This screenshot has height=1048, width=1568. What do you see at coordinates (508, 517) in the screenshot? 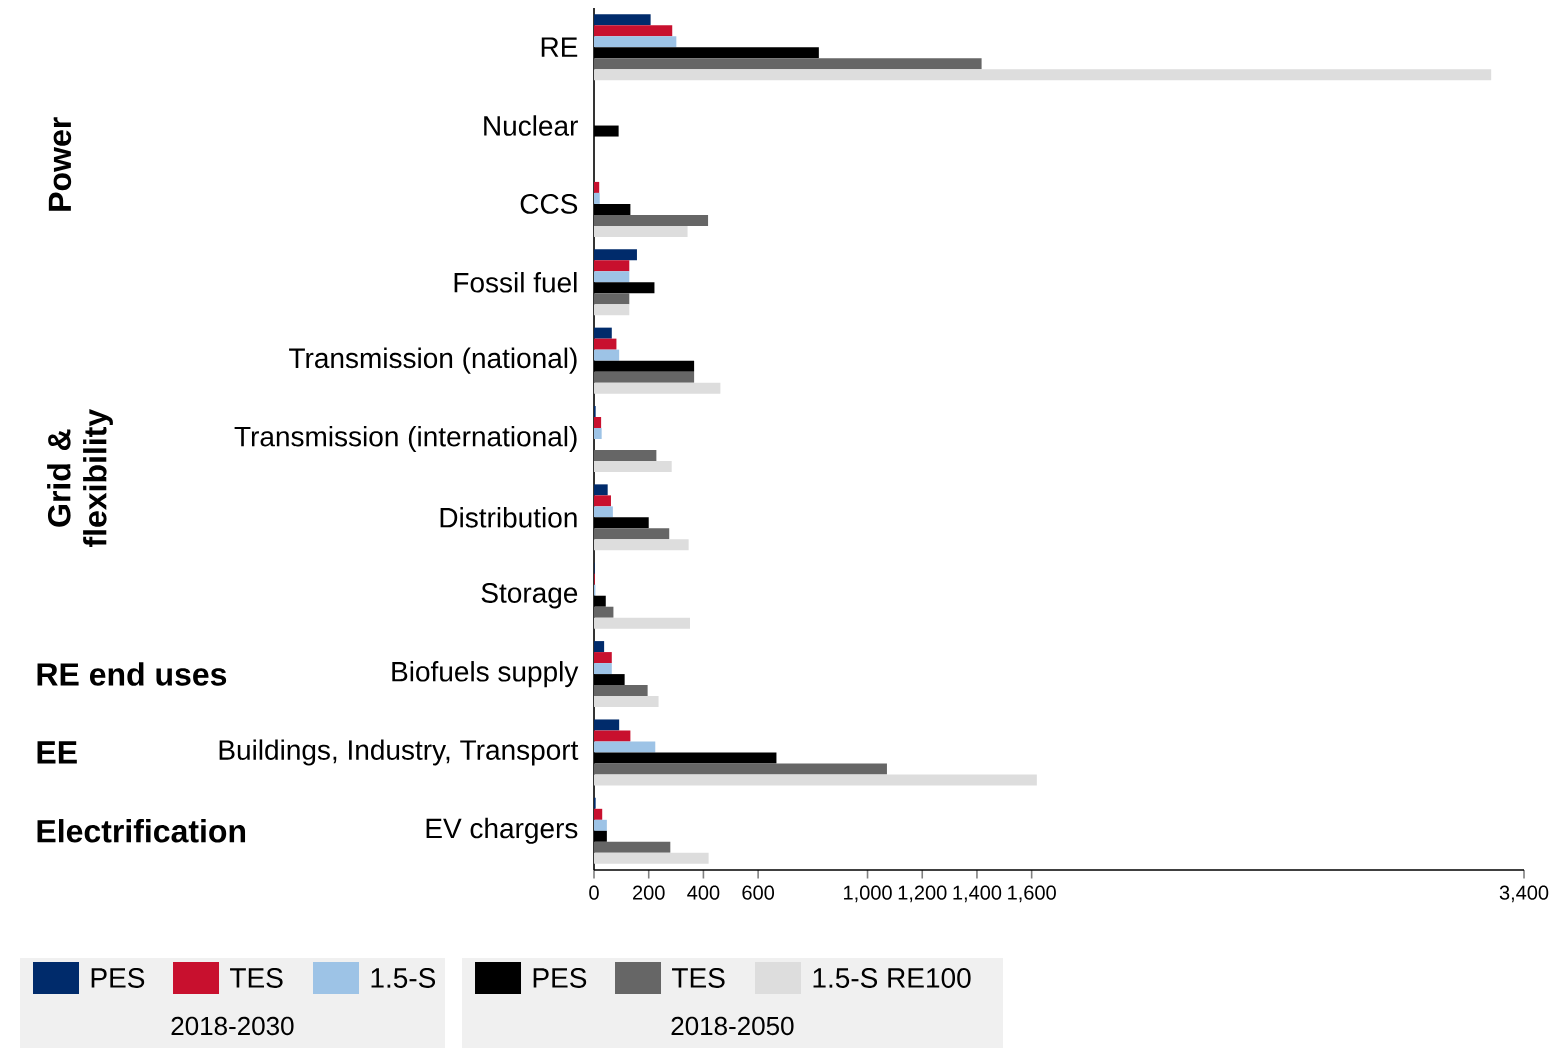
I see `y-tick-label: Distribution` at bounding box center [508, 517].